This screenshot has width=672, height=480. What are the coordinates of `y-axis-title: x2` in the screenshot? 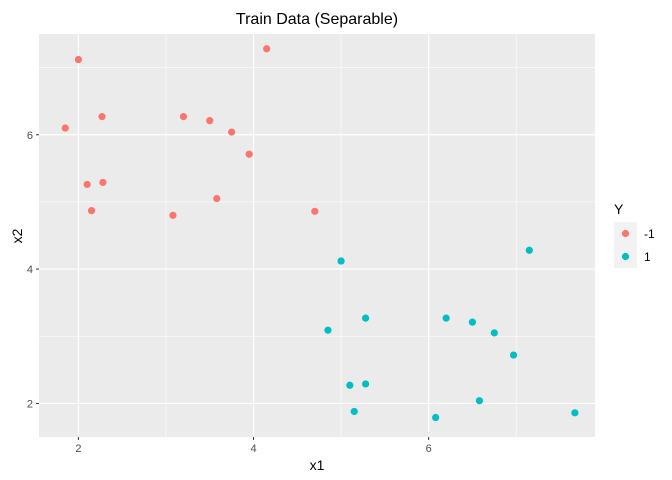 It's located at (17, 235).